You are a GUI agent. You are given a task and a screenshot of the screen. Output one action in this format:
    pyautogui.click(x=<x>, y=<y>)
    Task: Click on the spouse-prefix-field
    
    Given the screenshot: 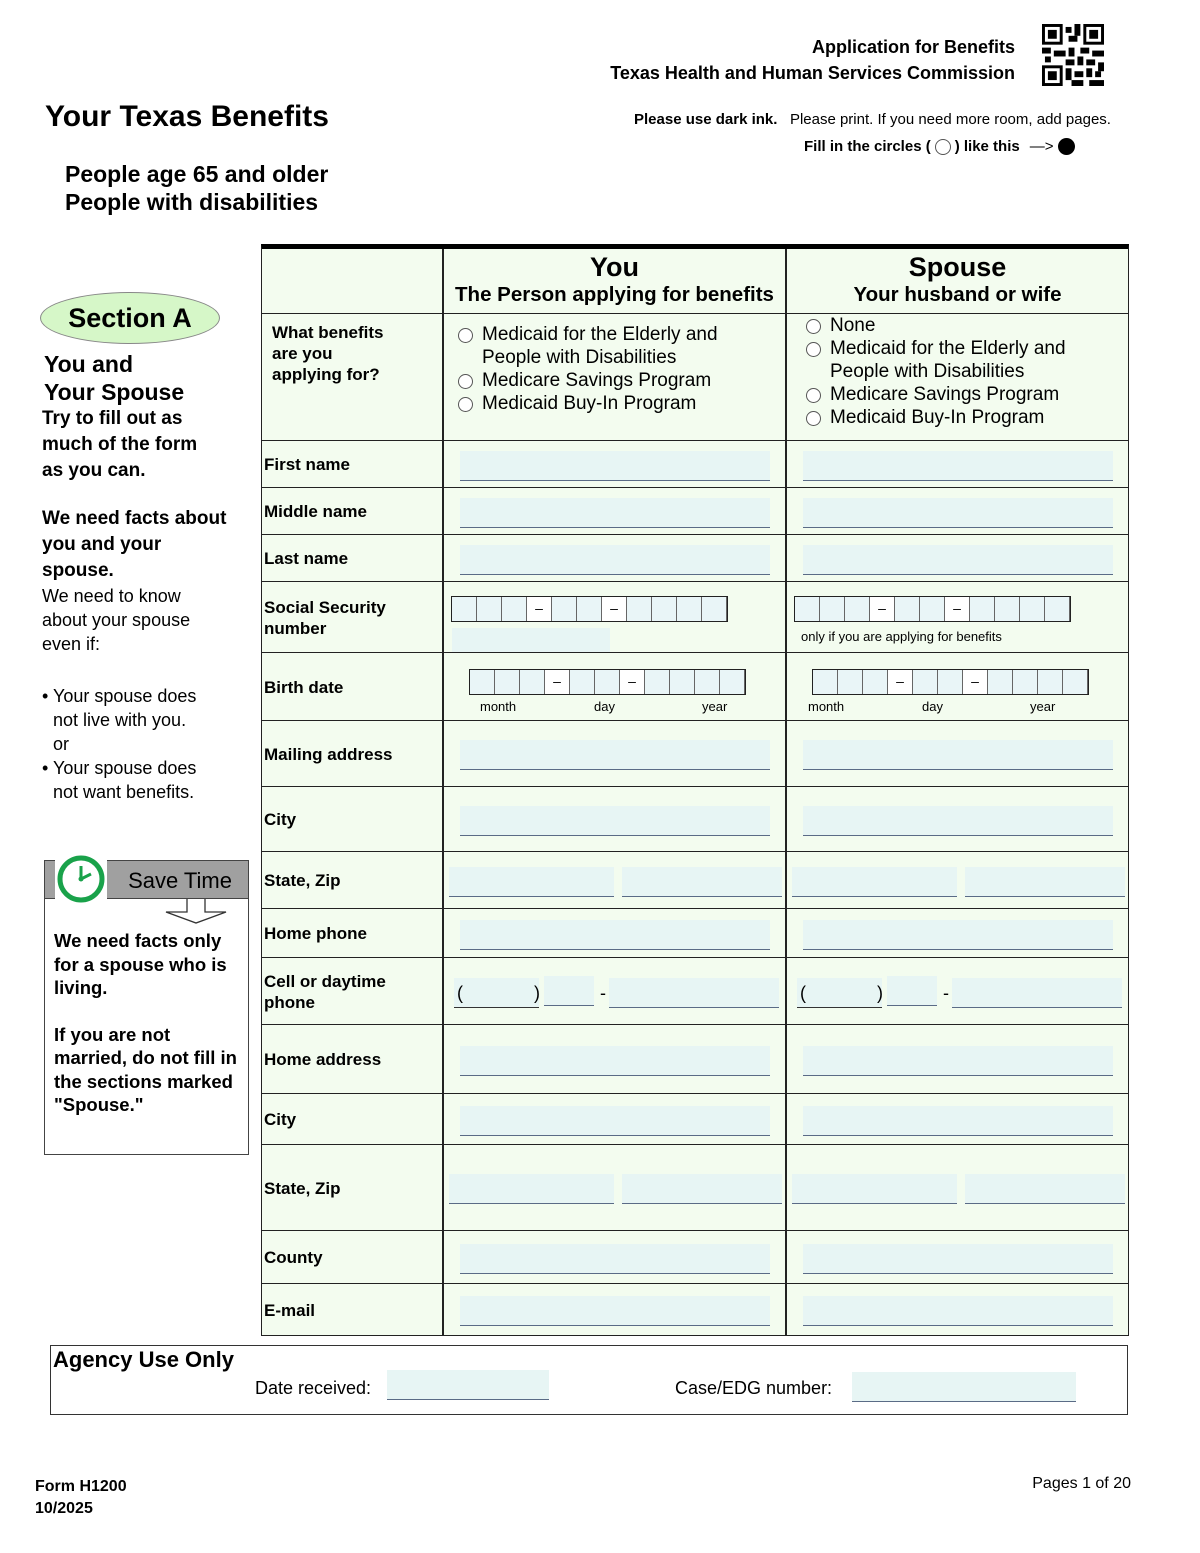 What is the action you would take?
    pyautogui.click(x=912, y=991)
    